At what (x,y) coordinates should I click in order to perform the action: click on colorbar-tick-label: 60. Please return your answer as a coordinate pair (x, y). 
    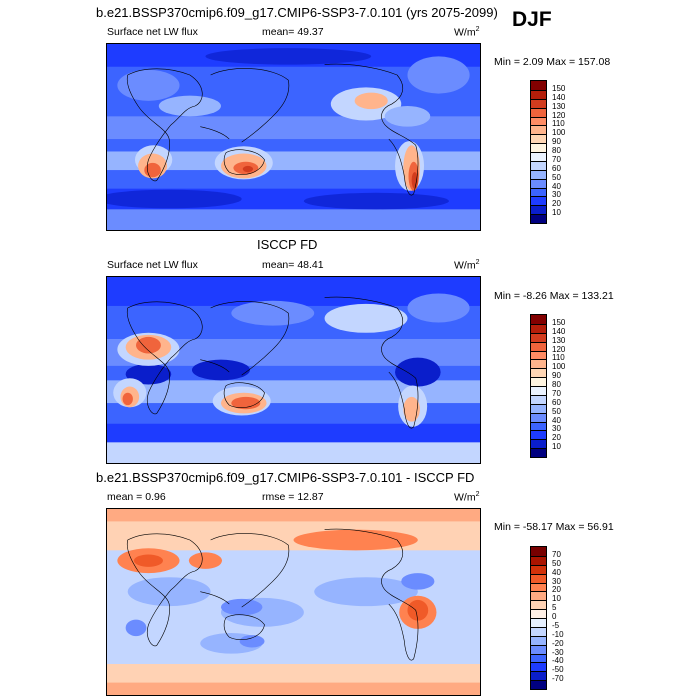
    Looking at the image, I should click on (556, 402).